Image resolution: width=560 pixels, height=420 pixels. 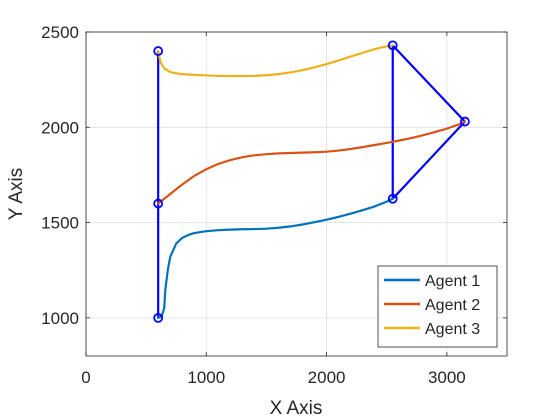 What do you see at coordinates (16, 194) in the screenshot?
I see `y-axis-label: Y Axis` at bounding box center [16, 194].